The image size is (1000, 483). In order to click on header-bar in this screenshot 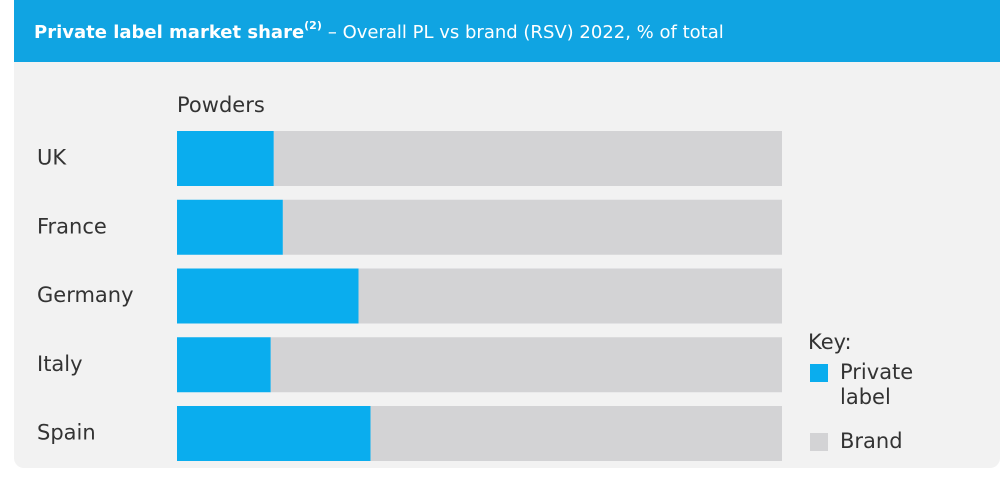, I will do `click(507, 31)`.